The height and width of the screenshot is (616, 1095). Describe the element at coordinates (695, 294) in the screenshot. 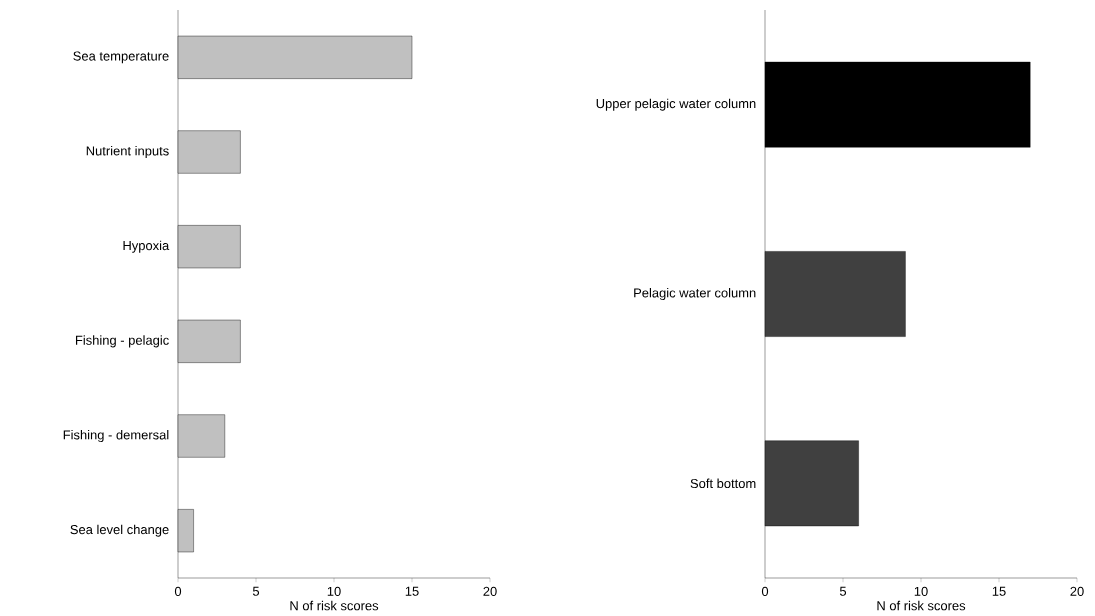

I see `y-tick-label: Pelagic water column` at that location.